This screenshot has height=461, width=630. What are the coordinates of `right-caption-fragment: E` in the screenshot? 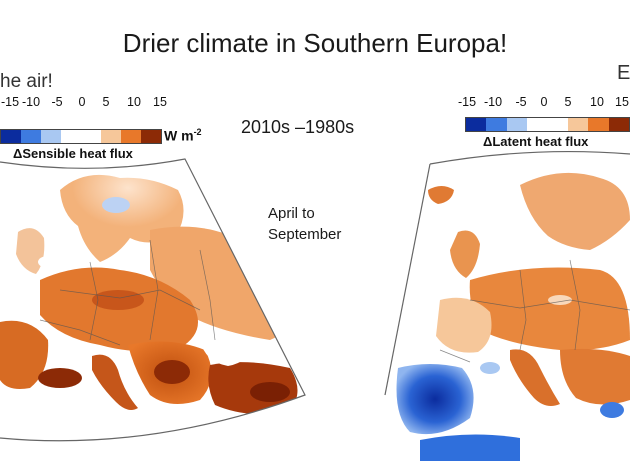 It's located at (623, 73).